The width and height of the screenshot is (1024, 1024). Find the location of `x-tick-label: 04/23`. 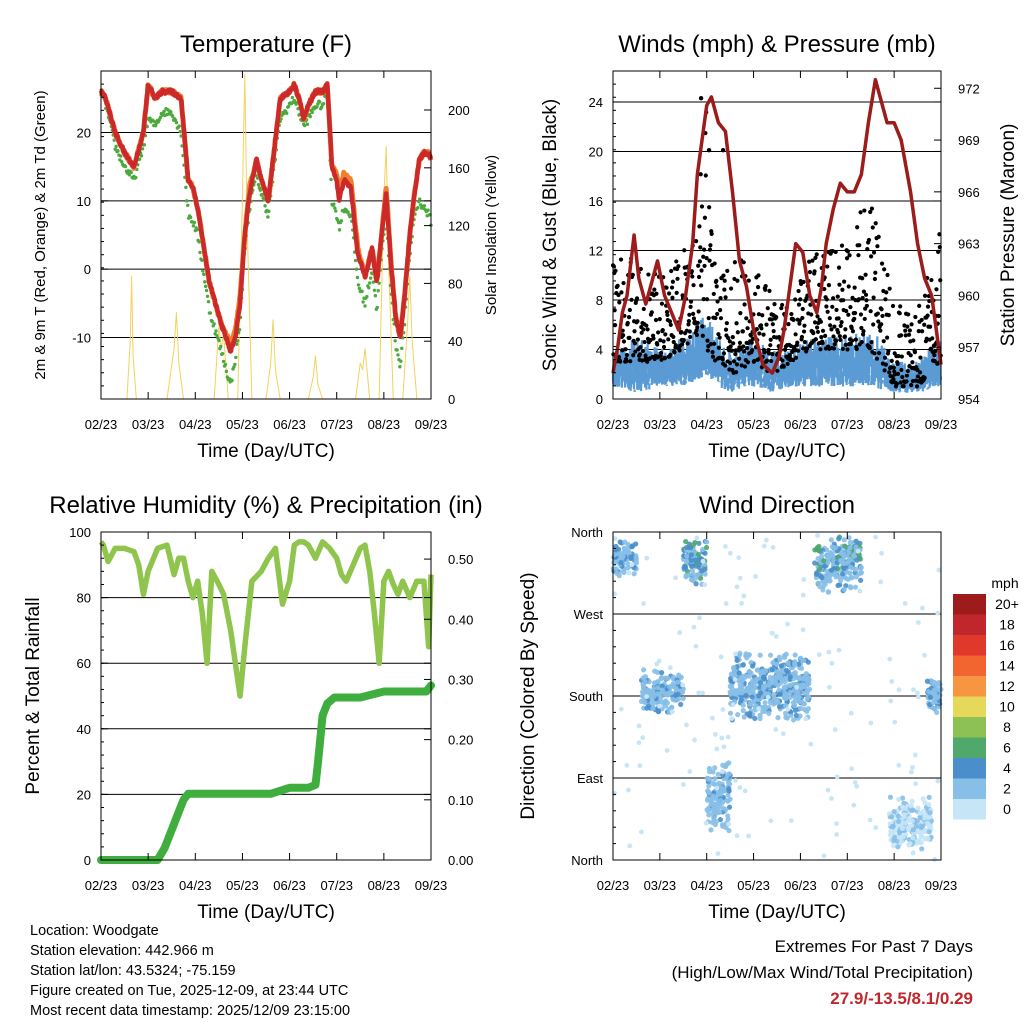

x-tick-label: 04/23 is located at coordinates (706, 885).